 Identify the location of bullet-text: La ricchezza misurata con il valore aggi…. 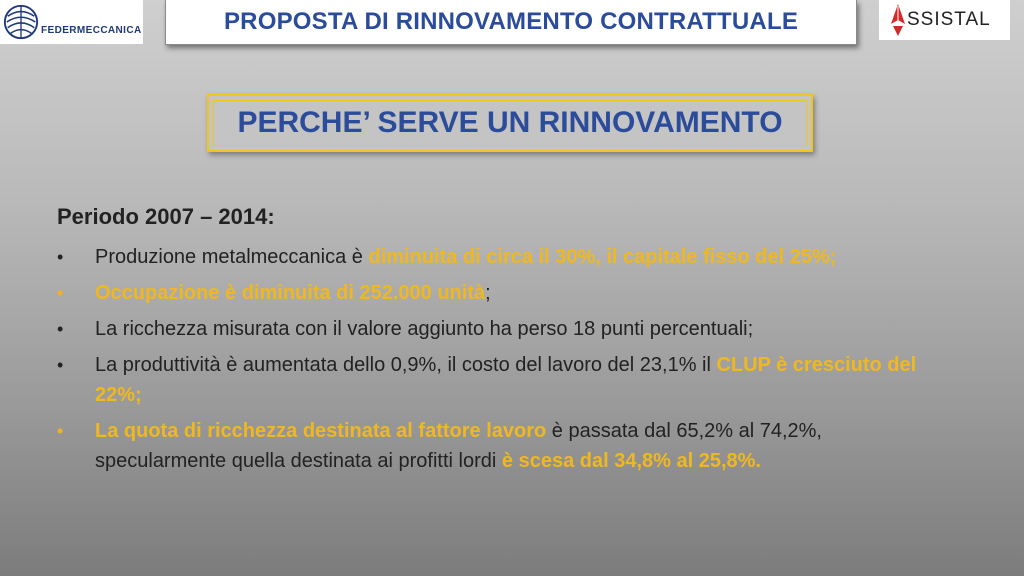
(424, 329).